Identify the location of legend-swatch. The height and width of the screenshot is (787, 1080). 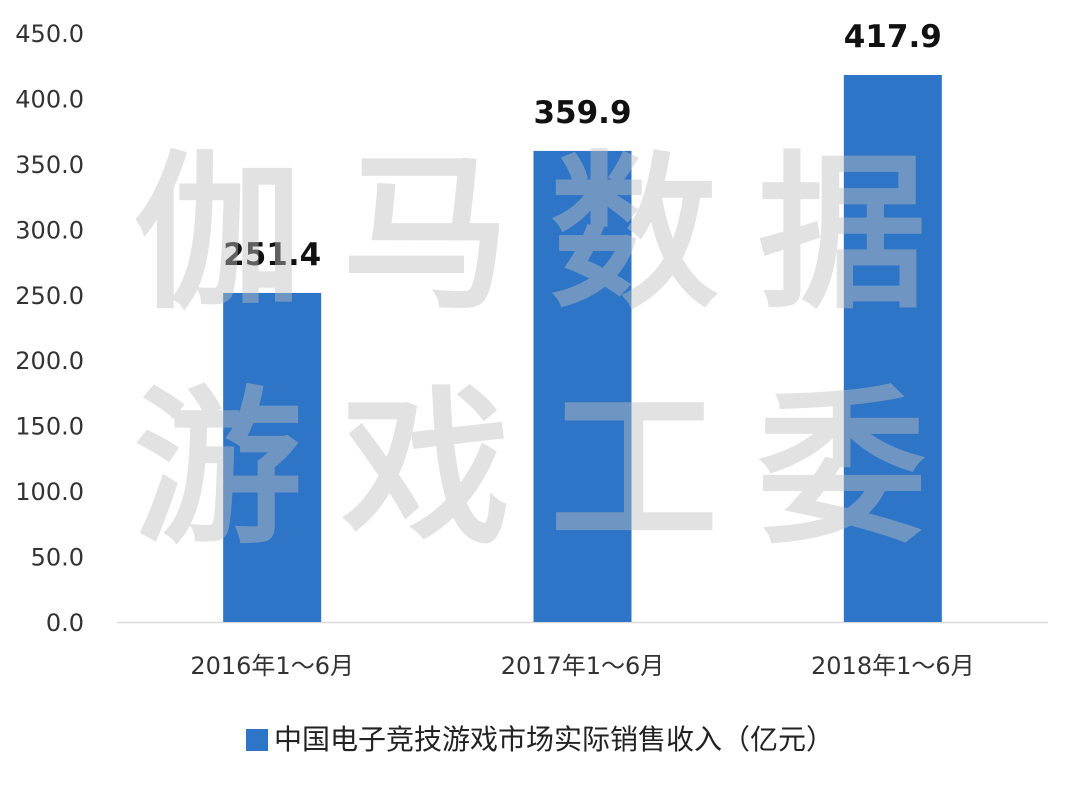
(256, 740).